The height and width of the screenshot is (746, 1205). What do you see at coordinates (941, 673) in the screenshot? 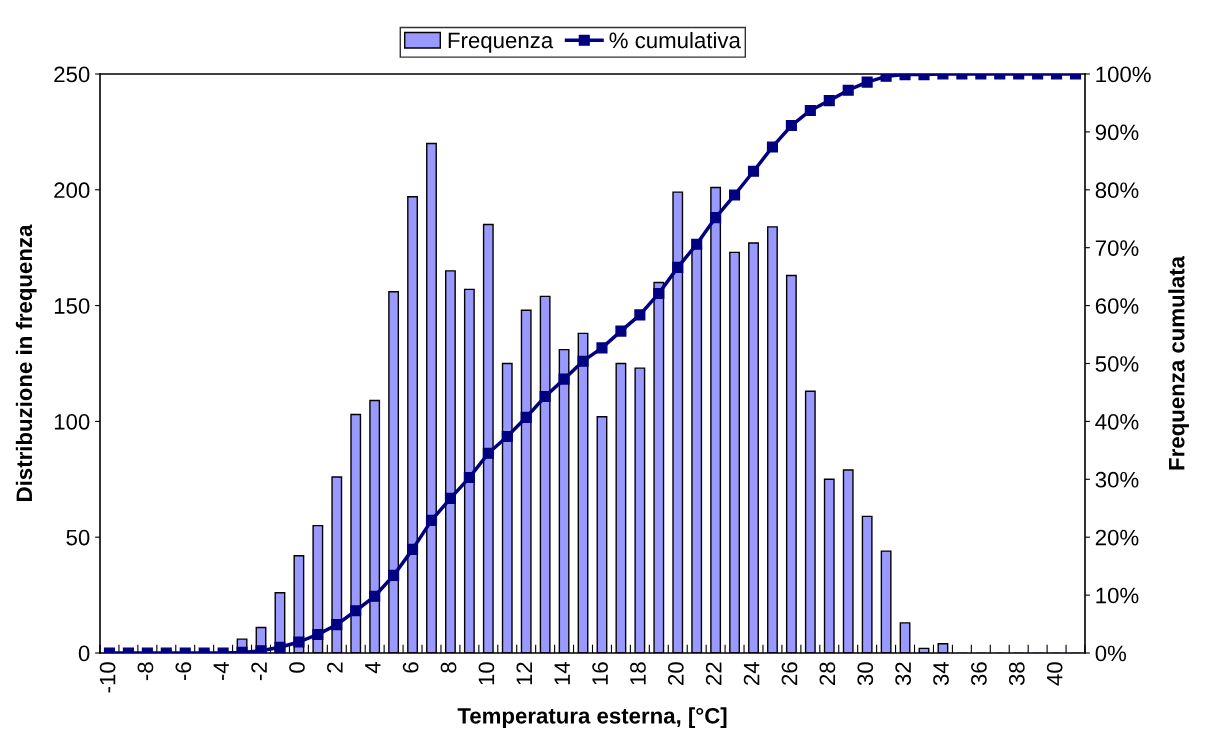
I see `x-tick-label: 34` at bounding box center [941, 673].